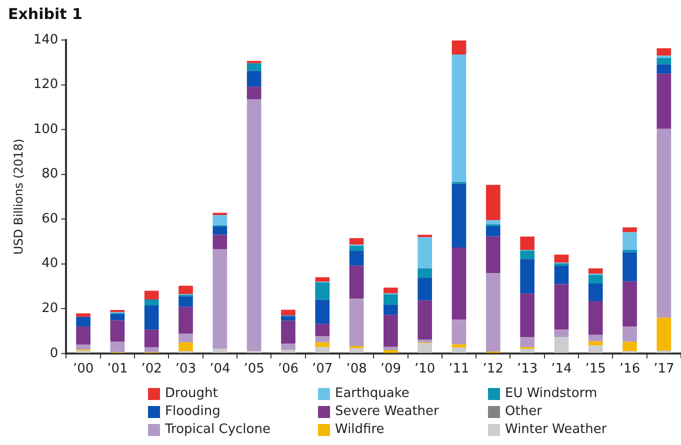 This screenshot has width=681, height=445. What do you see at coordinates (191, 393) in the screenshot?
I see `legend-label: Drought` at bounding box center [191, 393].